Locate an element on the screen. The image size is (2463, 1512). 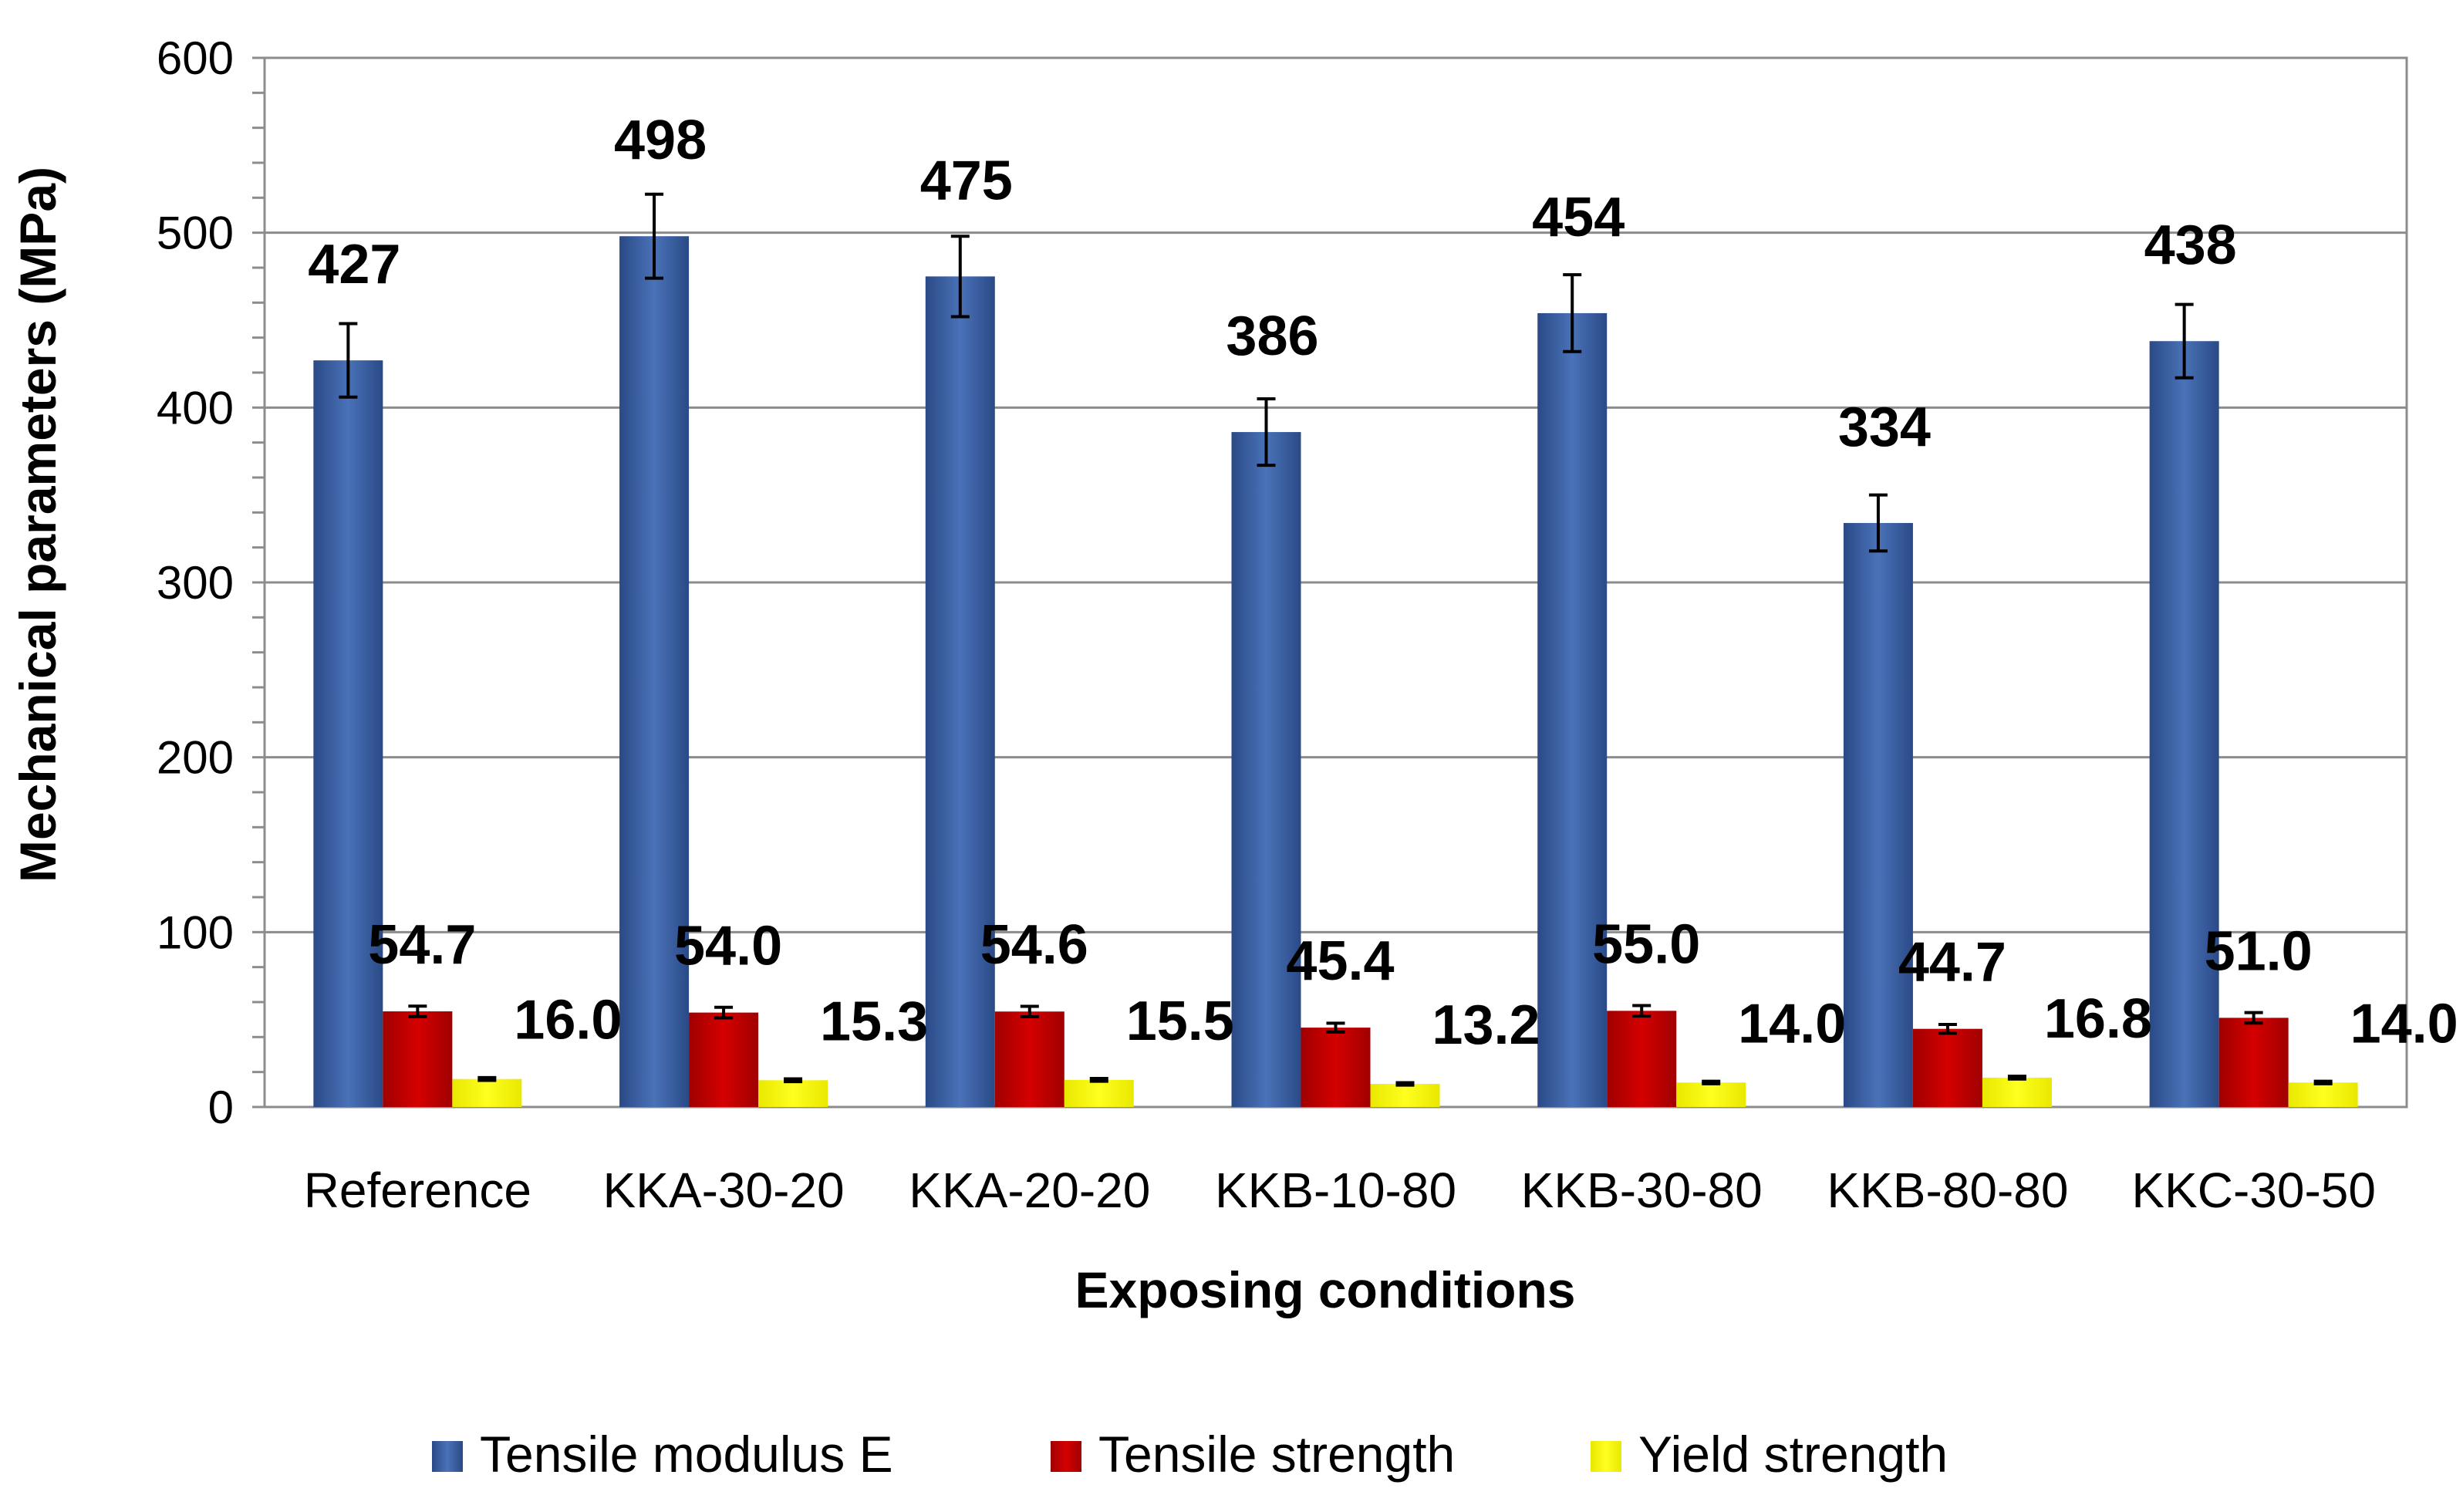
y-axis-title: Mechanical parameters (MPa) is located at coordinates (37, 525).